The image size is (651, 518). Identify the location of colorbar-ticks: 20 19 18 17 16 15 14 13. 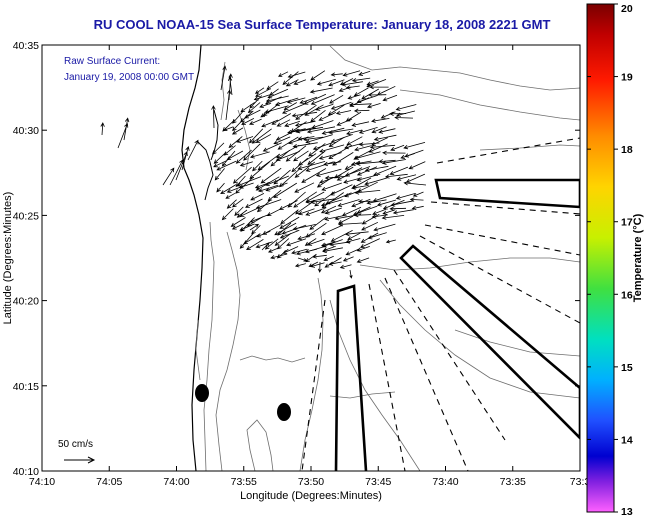
(610, 260).